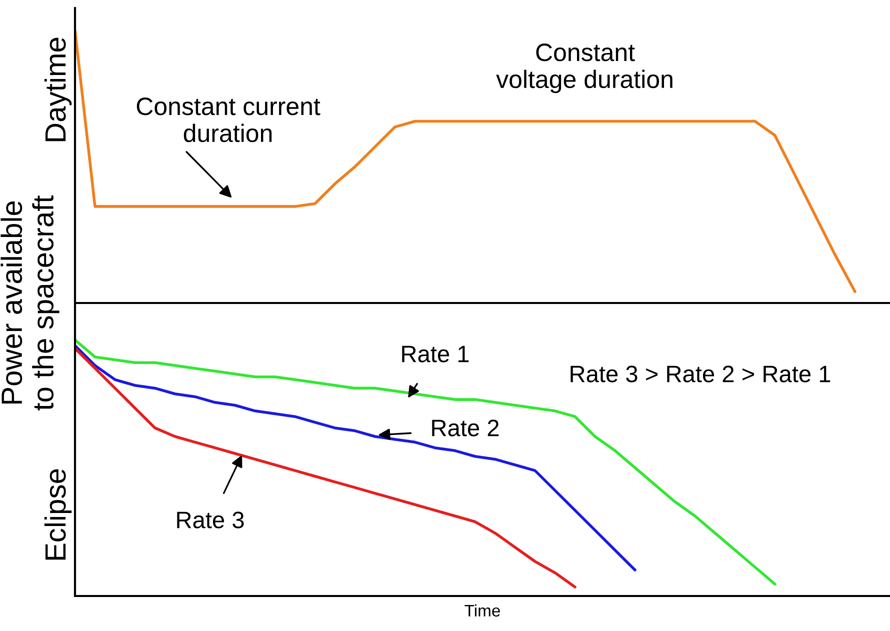  I want to click on text: Daytime, so click(58, 90).